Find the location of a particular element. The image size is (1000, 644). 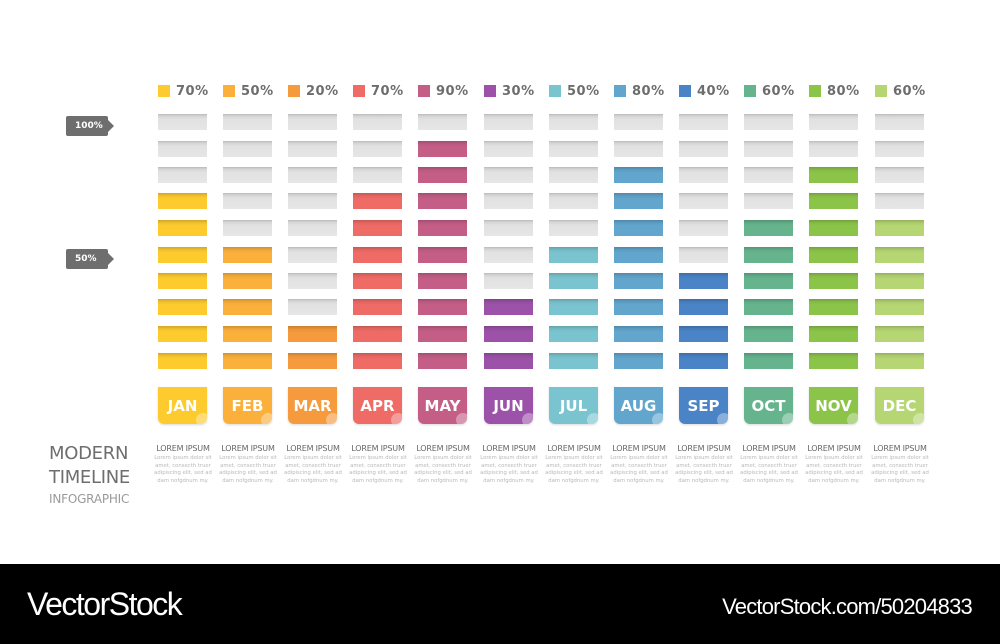

legend-item: 90% is located at coordinates (443, 91).